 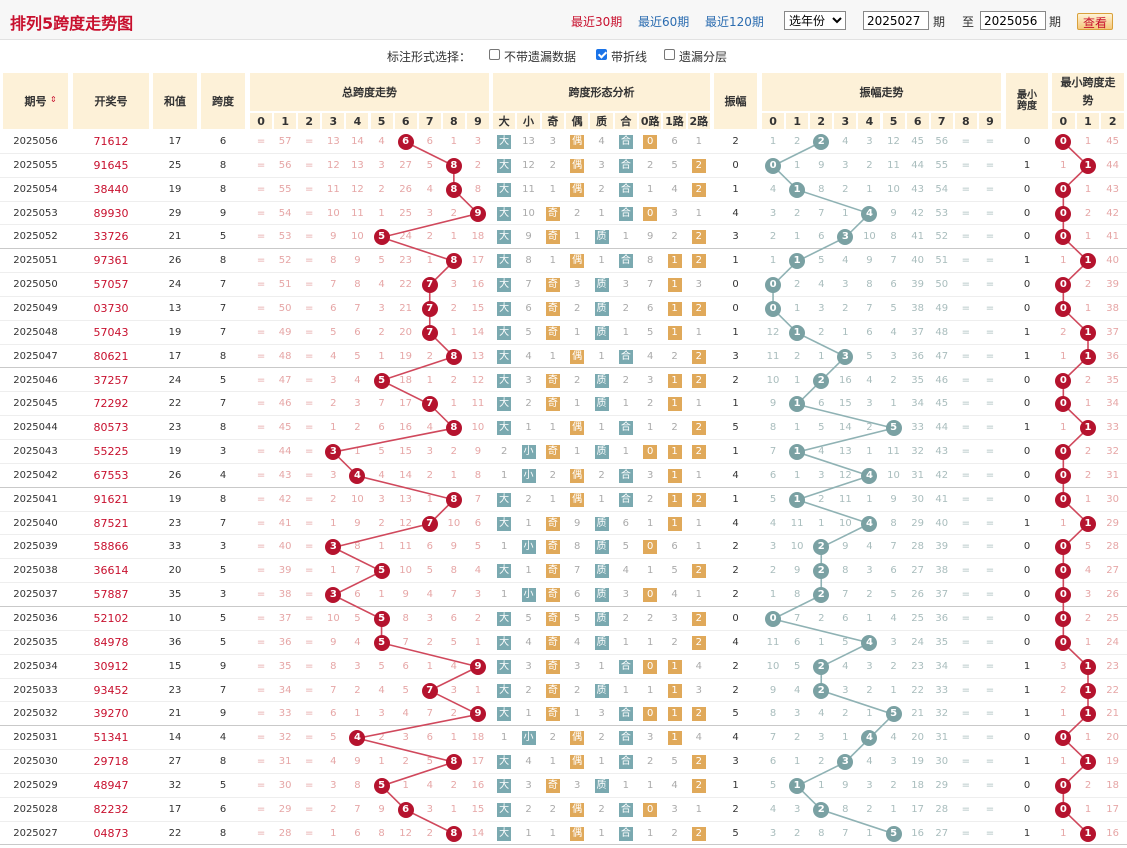 What do you see at coordinates (111, 237) in the screenshot?
I see `draw-number: 33726` at bounding box center [111, 237].